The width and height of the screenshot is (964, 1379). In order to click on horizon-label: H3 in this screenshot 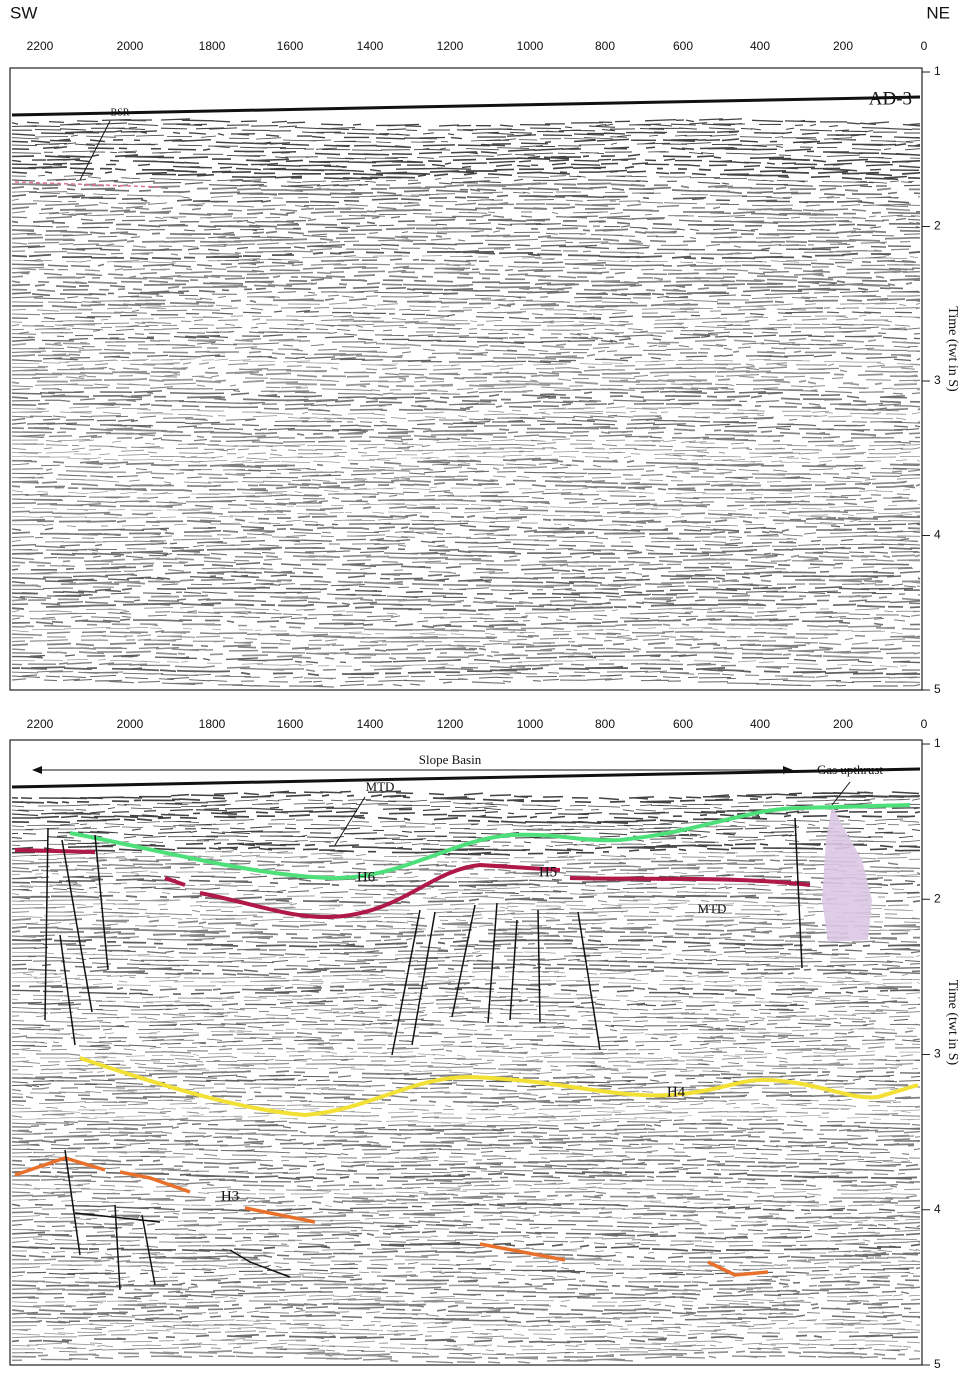, I will do `click(230, 1196)`.